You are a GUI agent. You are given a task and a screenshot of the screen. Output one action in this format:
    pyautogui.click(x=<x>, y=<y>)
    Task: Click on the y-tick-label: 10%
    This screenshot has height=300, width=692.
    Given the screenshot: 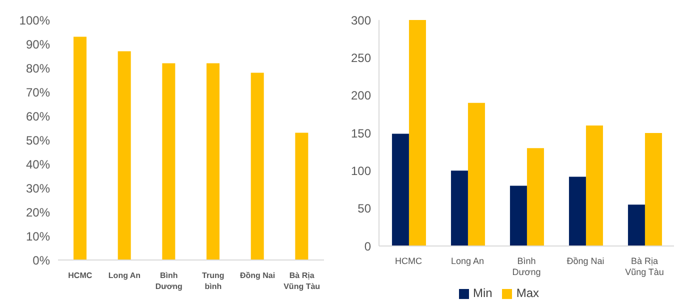 What is the action you would take?
    pyautogui.click(x=38, y=236)
    